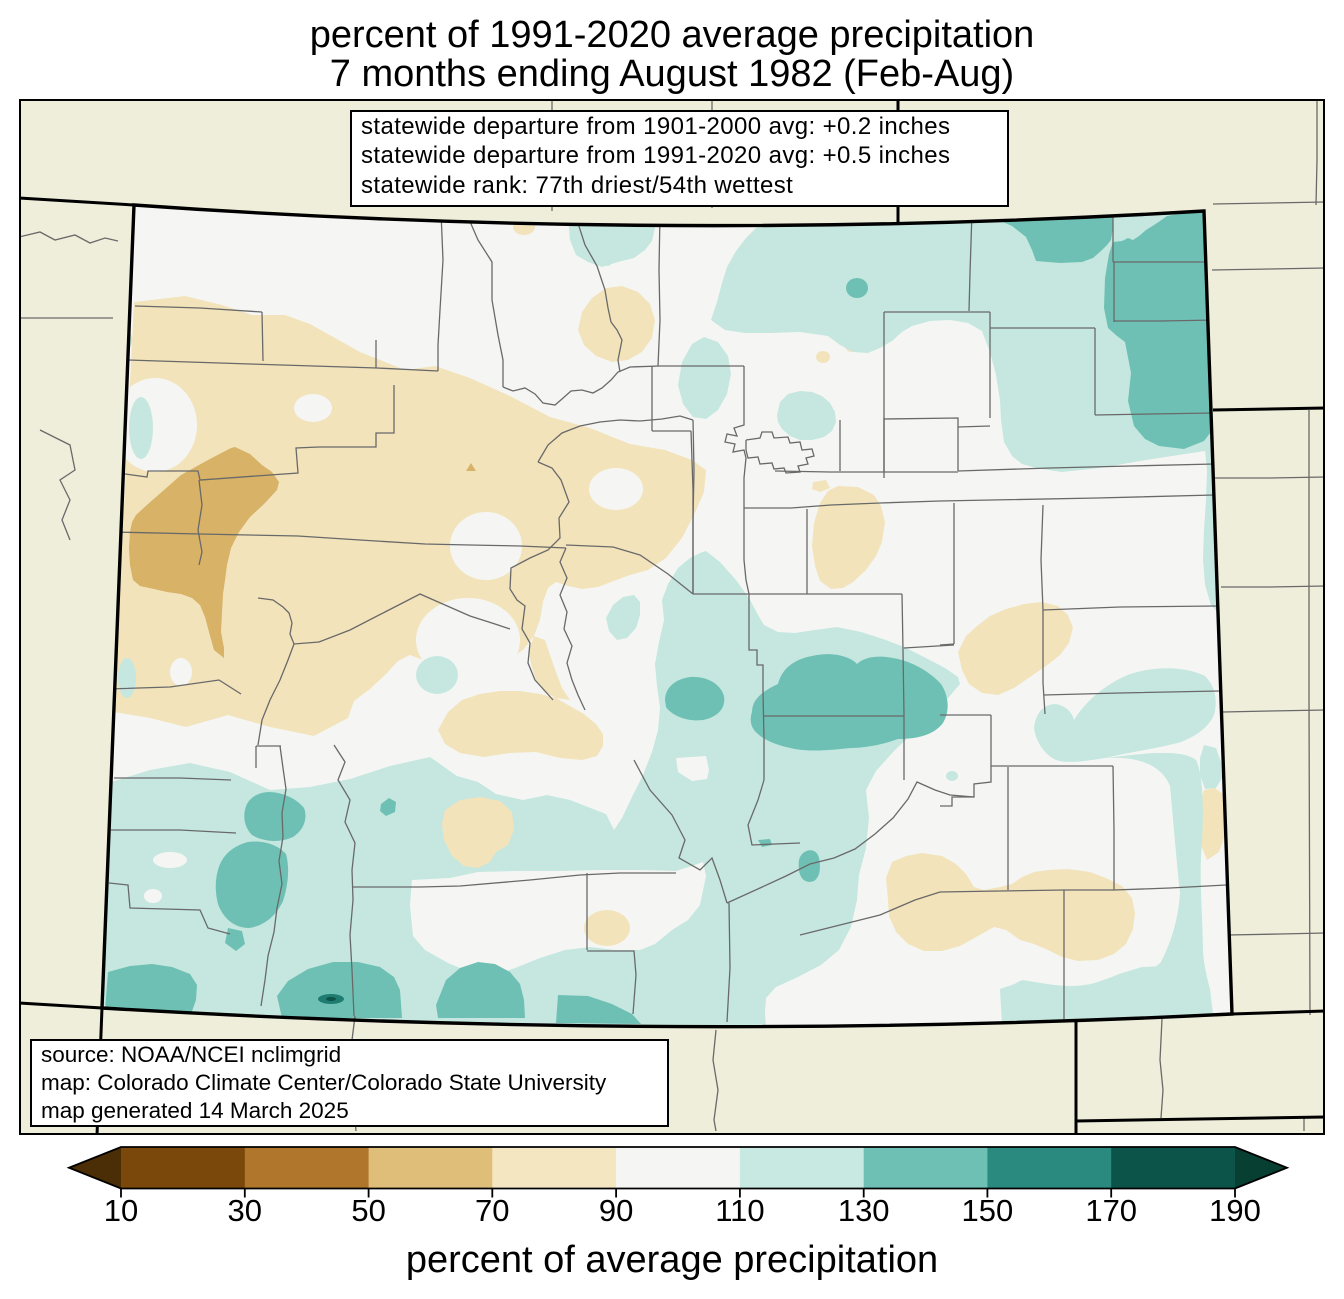  Describe the element at coordinates (1235, 1210) in the screenshot. I see `svg-text: 190` at that location.